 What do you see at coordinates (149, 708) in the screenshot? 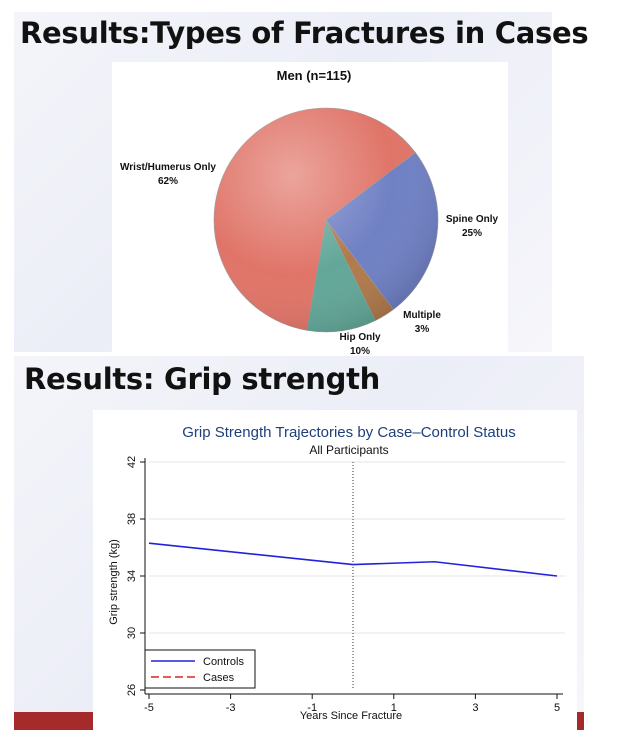
I see `x-tick-label--5: -5` at bounding box center [149, 708].